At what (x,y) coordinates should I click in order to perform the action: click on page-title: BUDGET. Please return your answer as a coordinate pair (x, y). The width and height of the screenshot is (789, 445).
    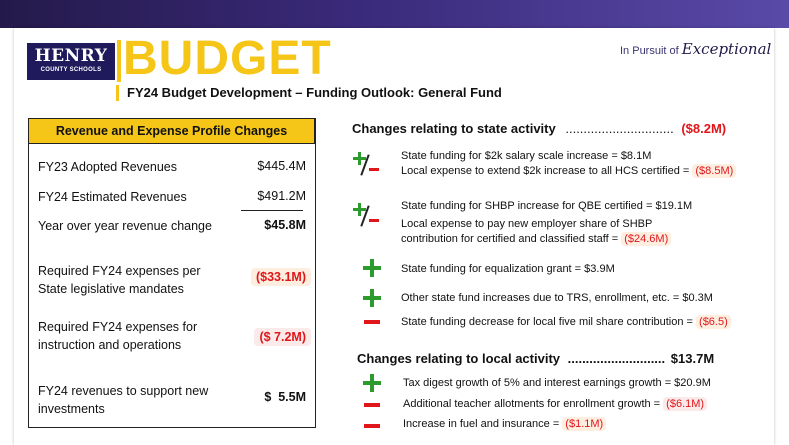
    Looking at the image, I should click on (227, 58).